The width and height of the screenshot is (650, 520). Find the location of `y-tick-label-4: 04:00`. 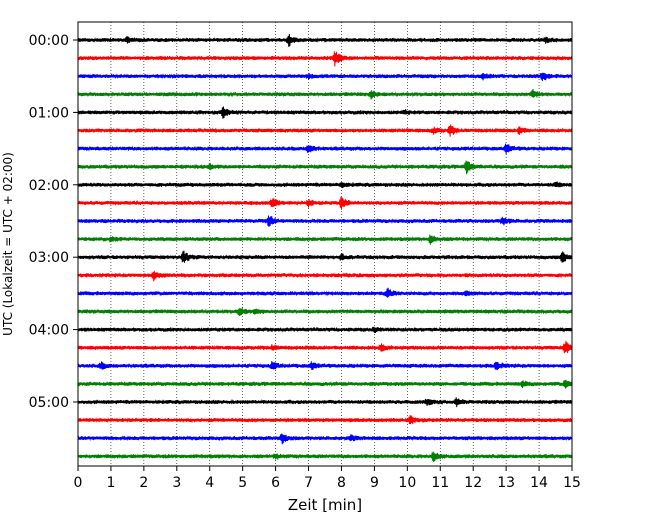

y-tick-label-4: 04:00 is located at coordinates (49, 331).